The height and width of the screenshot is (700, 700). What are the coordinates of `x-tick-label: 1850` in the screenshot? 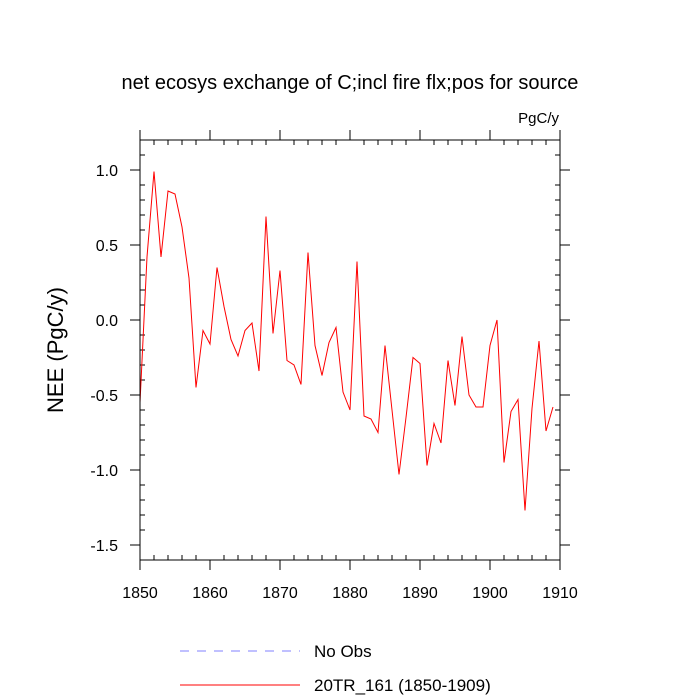 It's located at (140, 593).